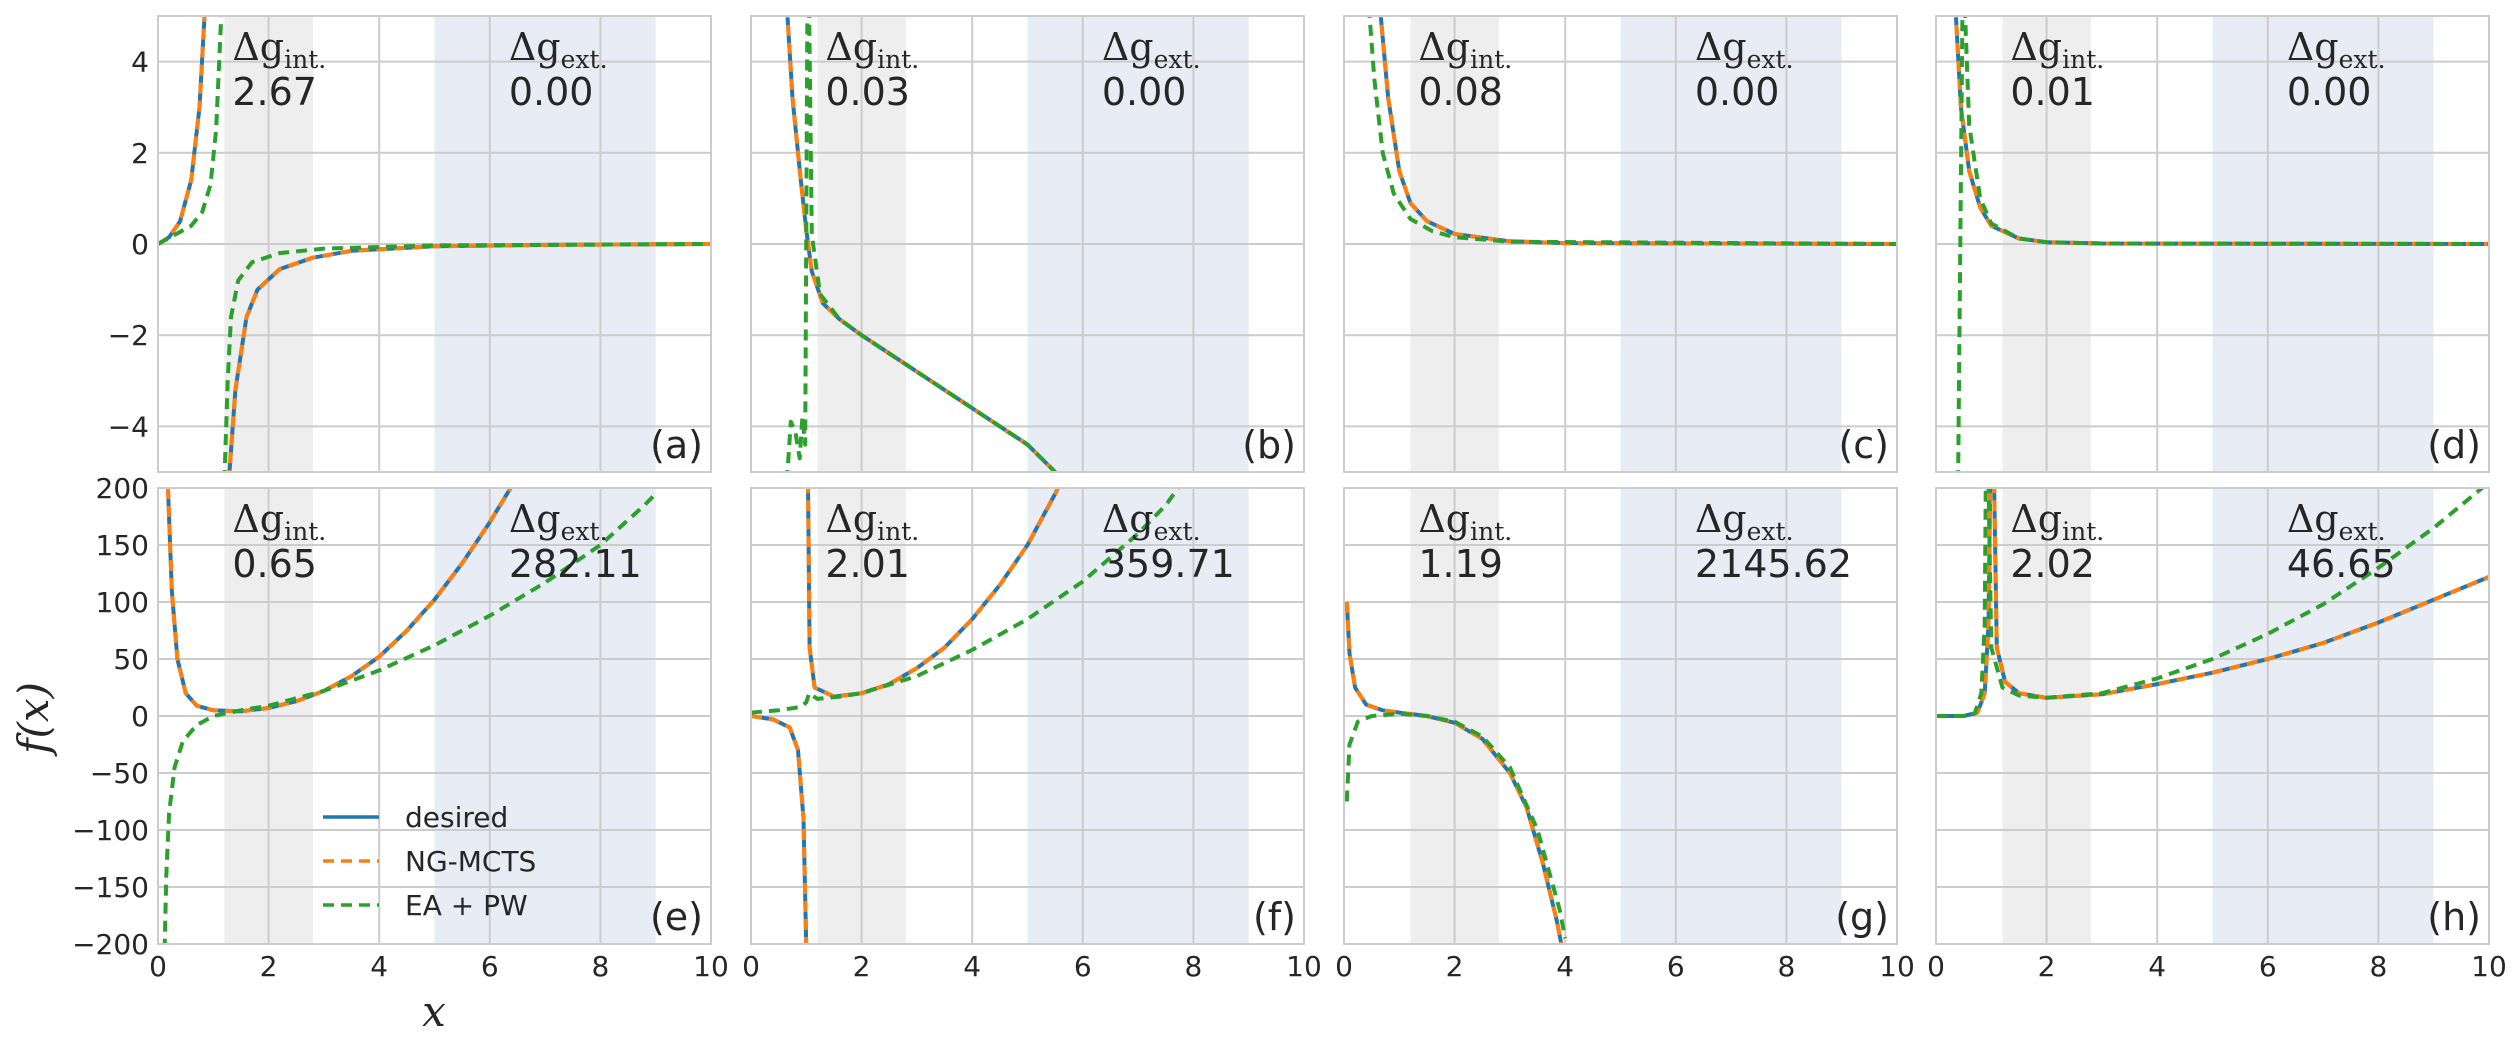 This screenshot has height=1048, width=2516. What do you see at coordinates (2454, 445) in the screenshot?
I see `panel-label: (d)` at bounding box center [2454, 445].